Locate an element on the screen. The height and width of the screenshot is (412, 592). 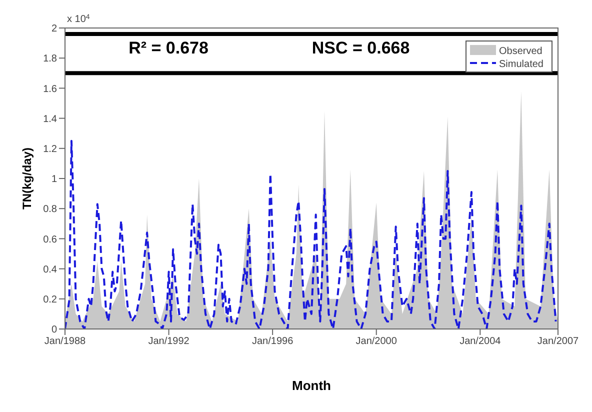
y-tick-label: 0.2 is located at coordinates (50, 300).